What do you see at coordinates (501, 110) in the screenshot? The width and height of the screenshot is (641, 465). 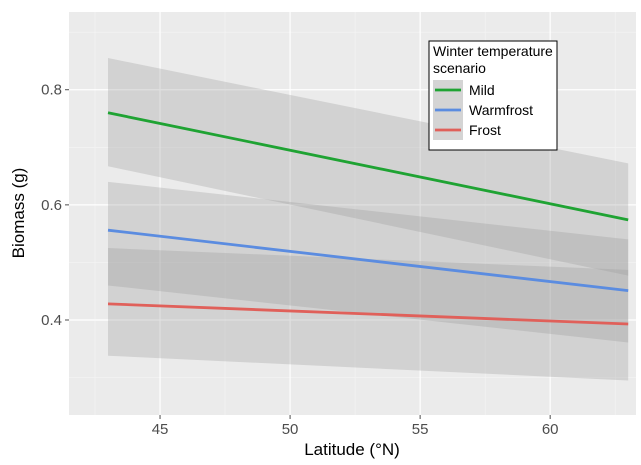 I see `legend-label-warmfrost: Warmfrost` at bounding box center [501, 110].